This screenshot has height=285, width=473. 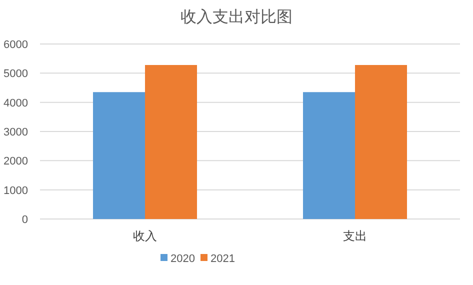 What do you see at coordinates (182, 259) in the screenshot?
I see `legend-label: 2020` at bounding box center [182, 259].